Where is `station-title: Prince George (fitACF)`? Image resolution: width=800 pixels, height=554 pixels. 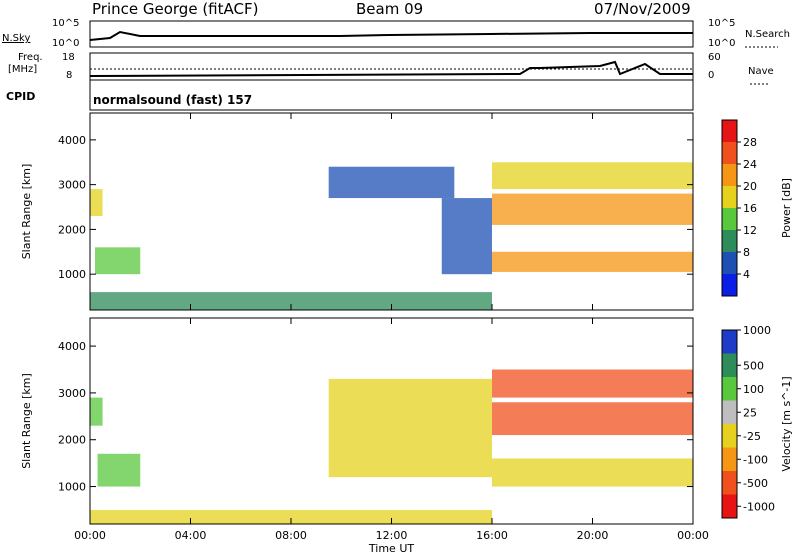
station-title: Prince George (fitACF) is located at coordinates (175, 9).